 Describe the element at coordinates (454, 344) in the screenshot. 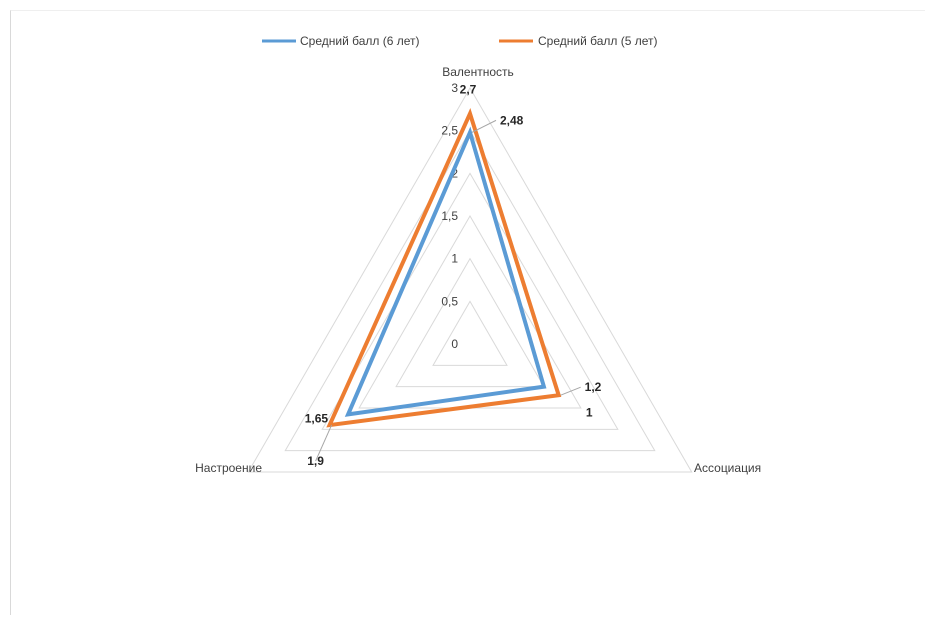

I see `tick-label: 0` at that location.